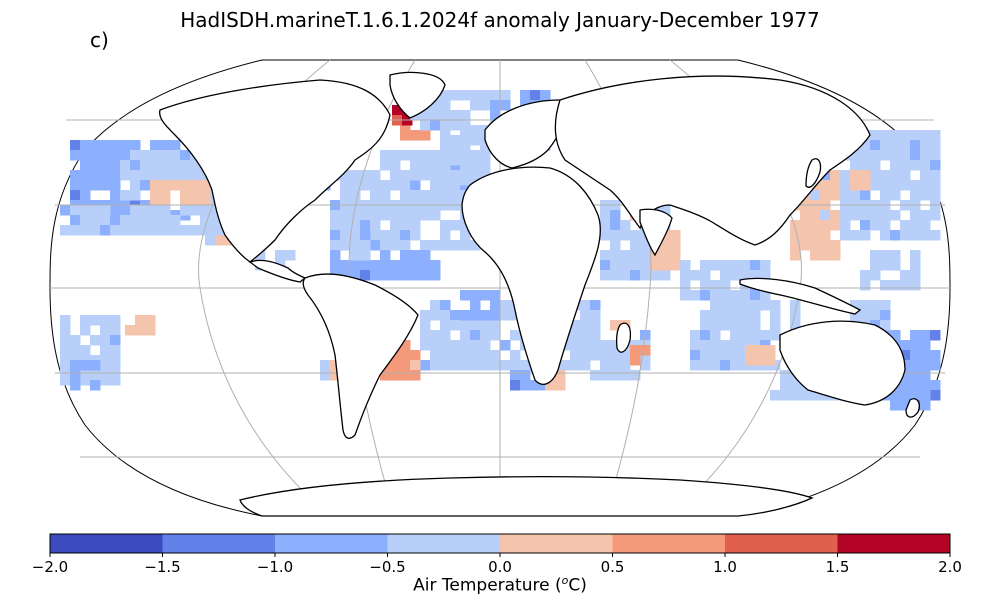 This screenshot has height=600, width=1000. What do you see at coordinates (500, 567) in the screenshot?
I see `colorbar-tick-label: 0.0` at bounding box center [500, 567].